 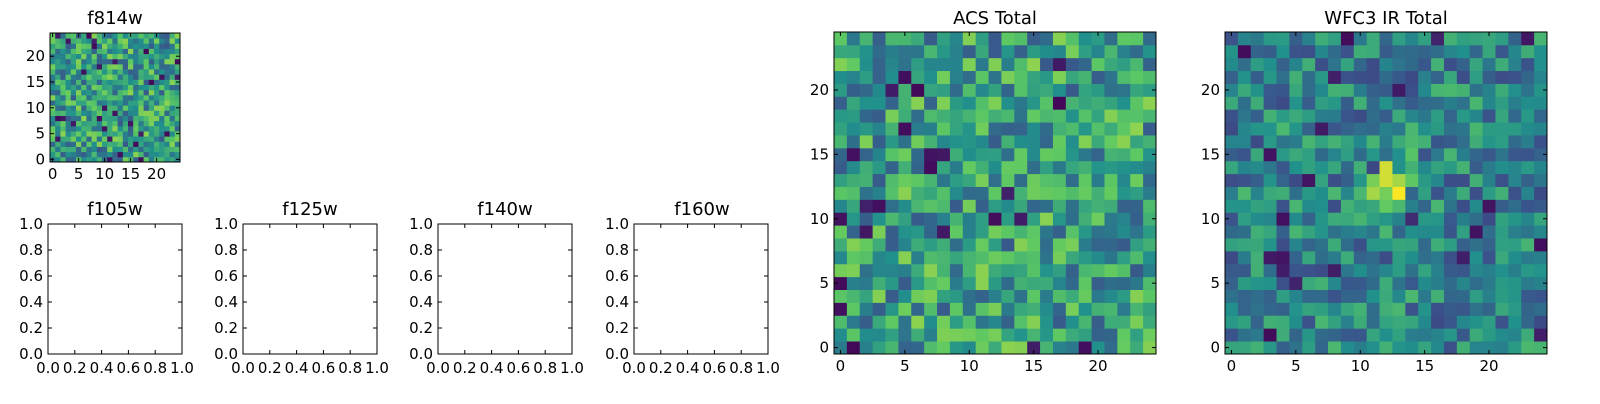 What do you see at coordinates (421, 276) in the screenshot?
I see `y-tick-label: 0.6` at bounding box center [421, 276].